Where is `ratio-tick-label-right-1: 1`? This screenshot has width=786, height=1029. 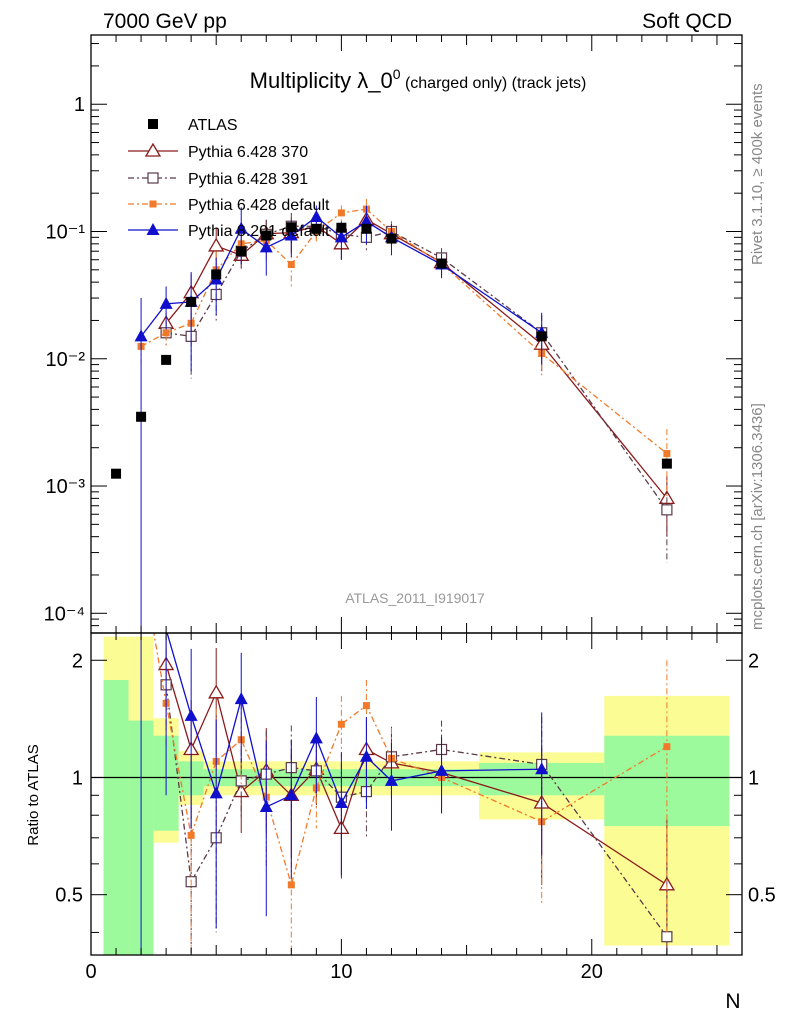 ratio-tick-label-right-1: 1 is located at coordinates (753, 778).